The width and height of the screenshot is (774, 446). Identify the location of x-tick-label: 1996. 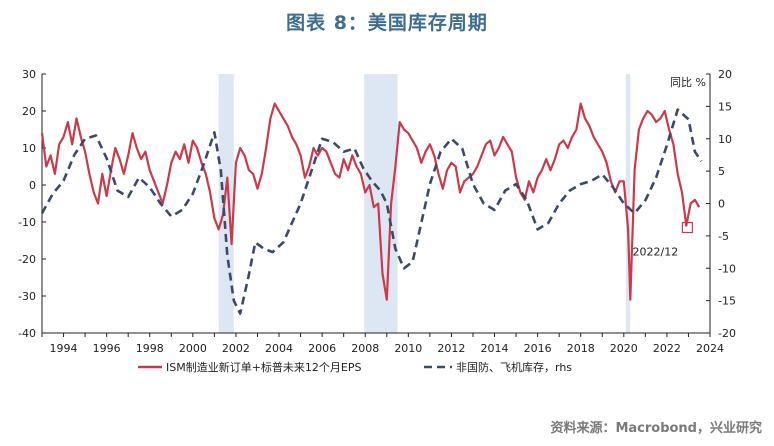
(107, 348).